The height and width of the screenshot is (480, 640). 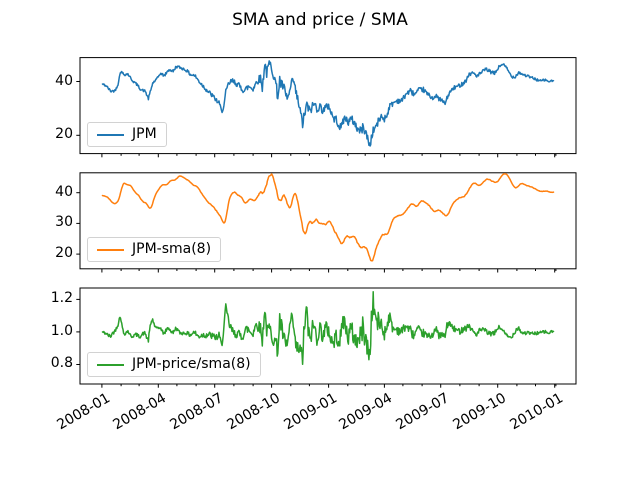 What do you see at coordinates (144, 134) in the screenshot?
I see `legend-label-price: JPM` at bounding box center [144, 134].